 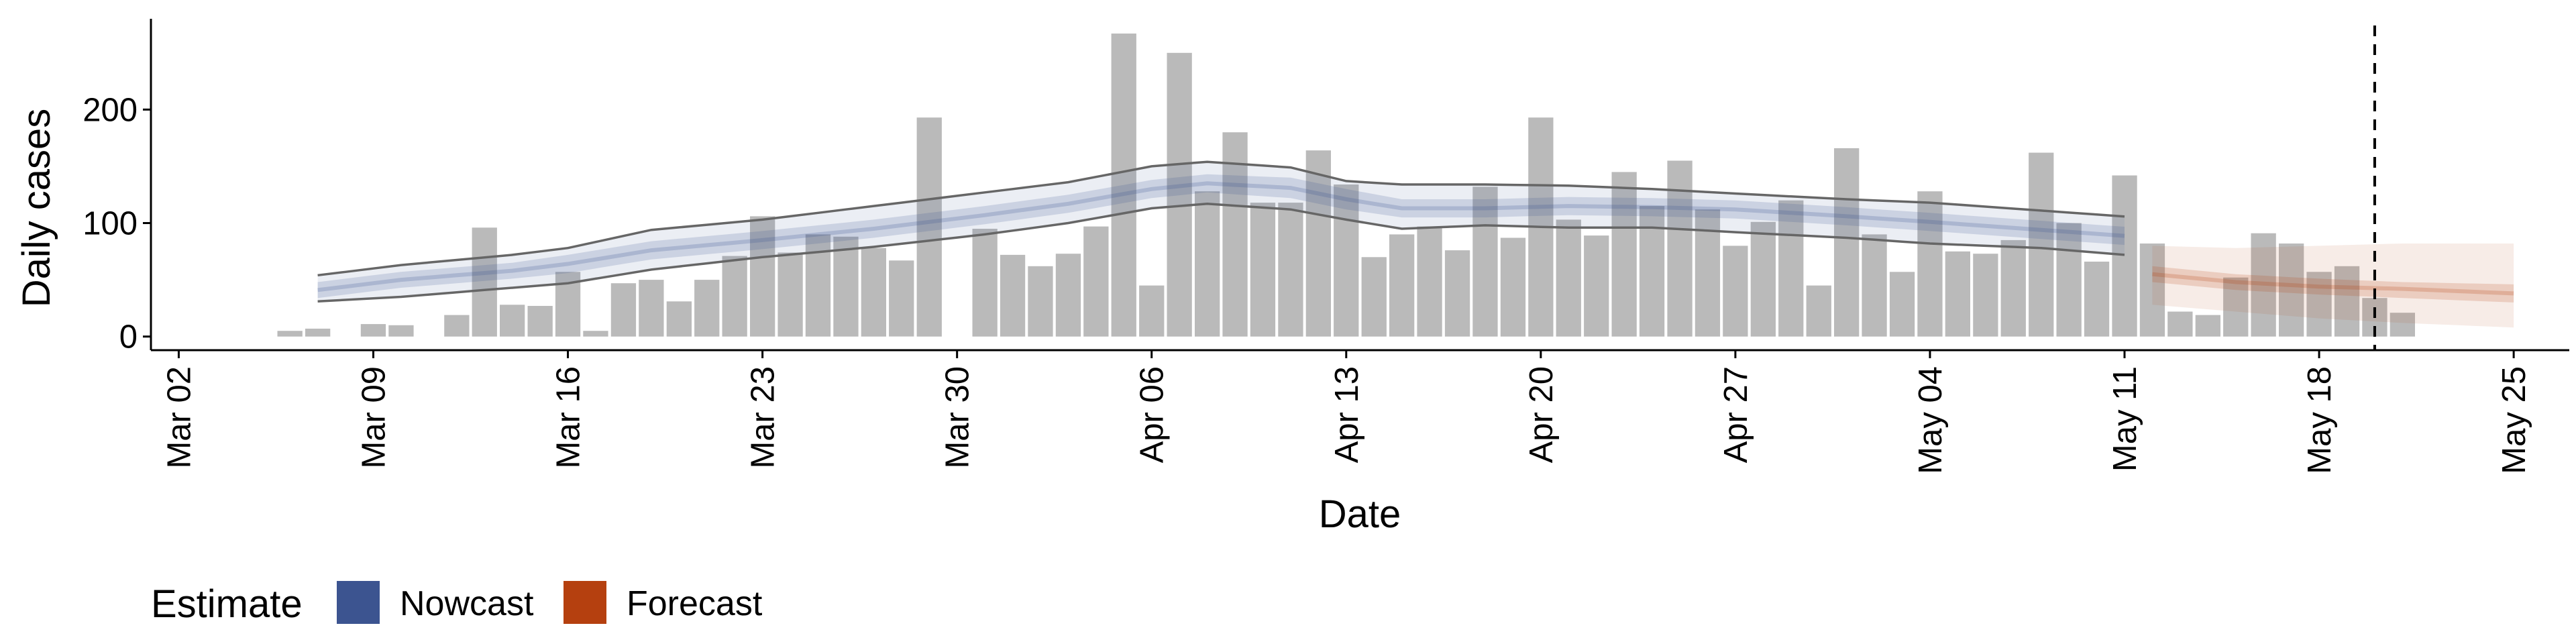 I want to click on y-axis-ticks: 0 100 200, so click(x=117, y=224).